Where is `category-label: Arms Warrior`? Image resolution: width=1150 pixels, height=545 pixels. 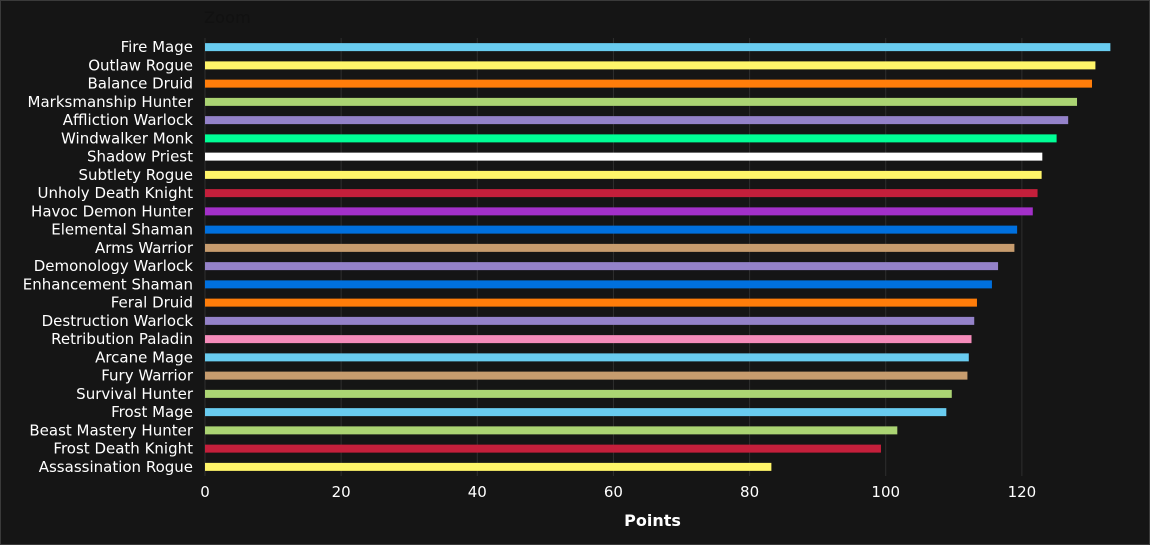
category-label: Arms Warrior is located at coordinates (144, 248).